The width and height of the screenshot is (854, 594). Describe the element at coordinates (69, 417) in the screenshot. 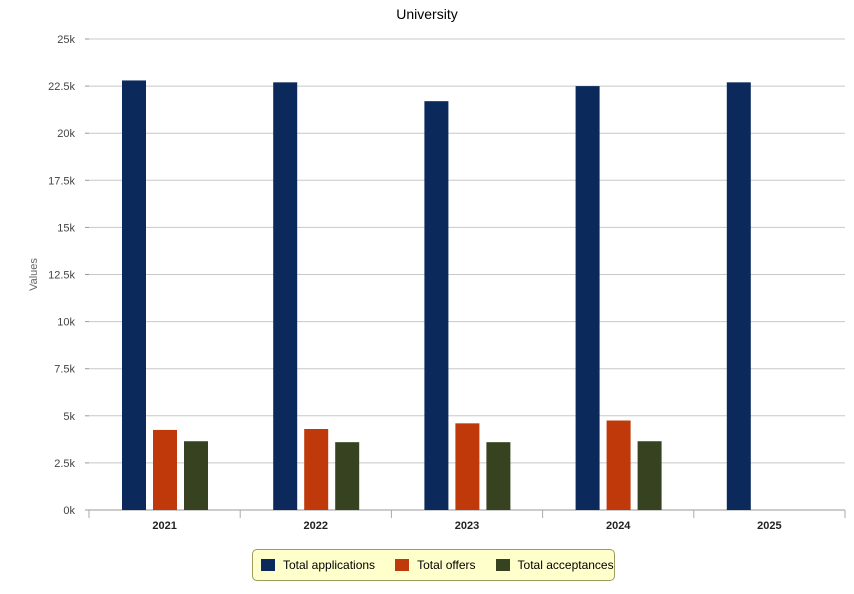

I see `y-tick-label: 5k` at that location.